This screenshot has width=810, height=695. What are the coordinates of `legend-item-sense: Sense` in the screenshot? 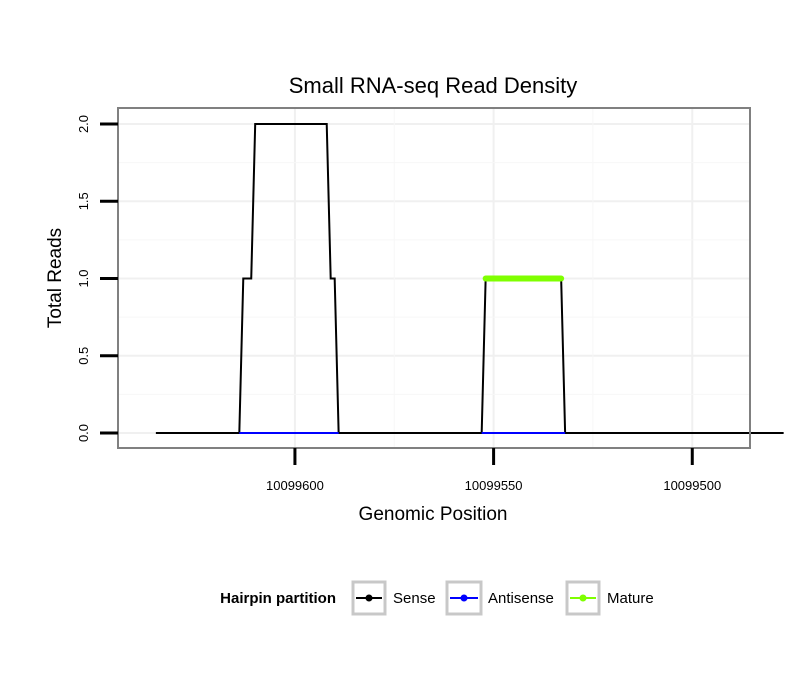 It's located at (393, 598).